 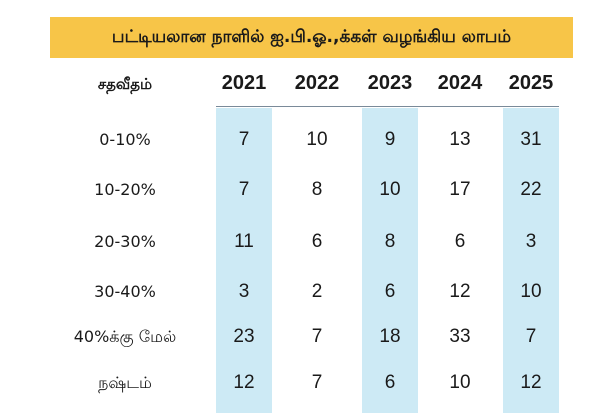 What do you see at coordinates (460, 336) in the screenshot?
I see `table-cell: 33` at bounding box center [460, 336].